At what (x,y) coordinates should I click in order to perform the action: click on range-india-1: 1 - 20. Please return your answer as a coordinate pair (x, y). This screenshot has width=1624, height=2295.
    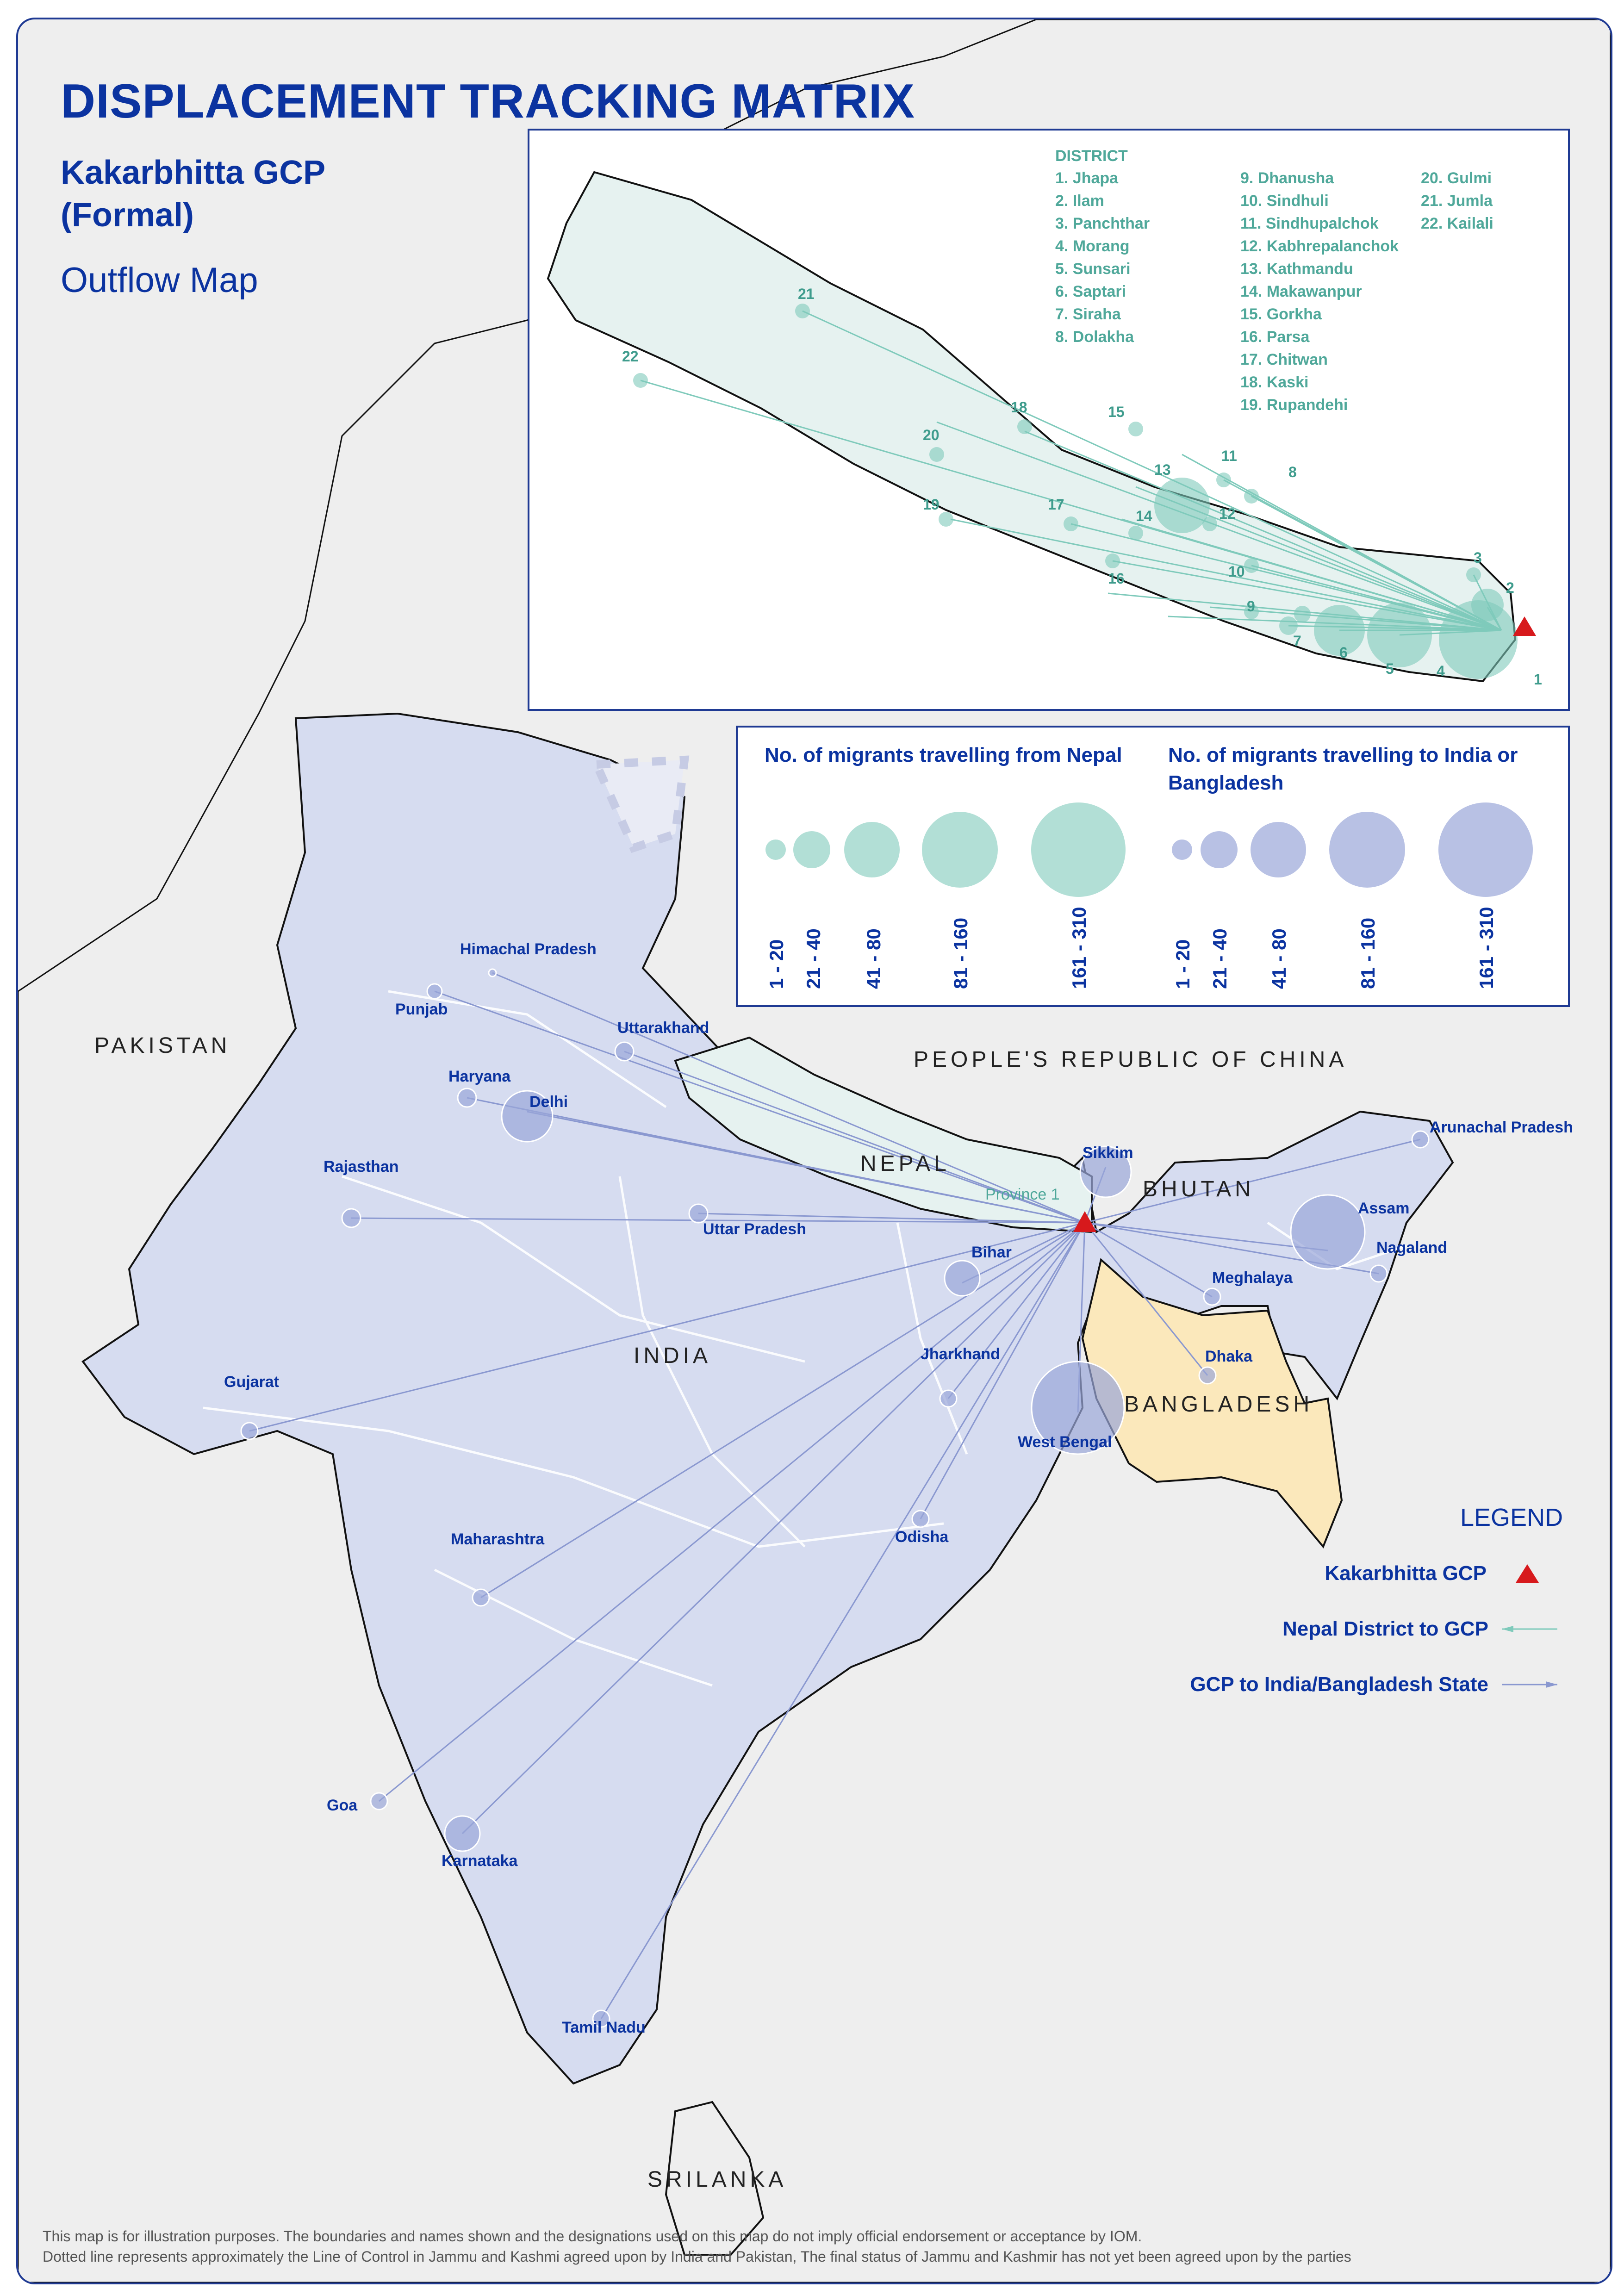
    Looking at the image, I should click on (1183, 964).